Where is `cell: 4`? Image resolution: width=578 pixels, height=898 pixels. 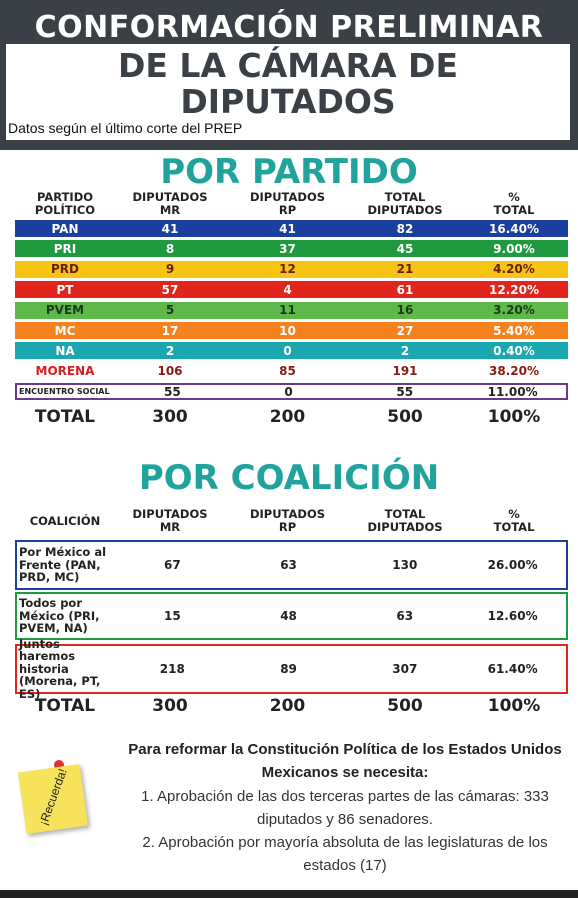
cell: 4 is located at coordinates (287, 289).